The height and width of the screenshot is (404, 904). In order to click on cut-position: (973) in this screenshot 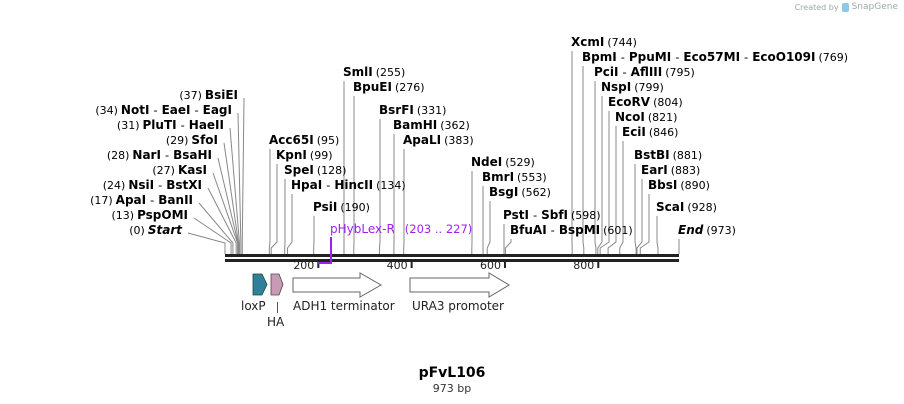, I will do `click(721, 230)`.